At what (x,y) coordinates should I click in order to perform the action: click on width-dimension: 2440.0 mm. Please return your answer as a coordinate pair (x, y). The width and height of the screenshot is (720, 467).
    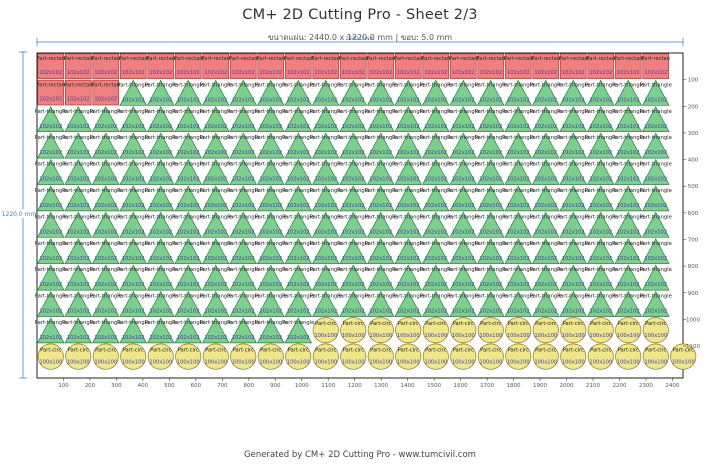
    Looking at the image, I should click on (360, 41).